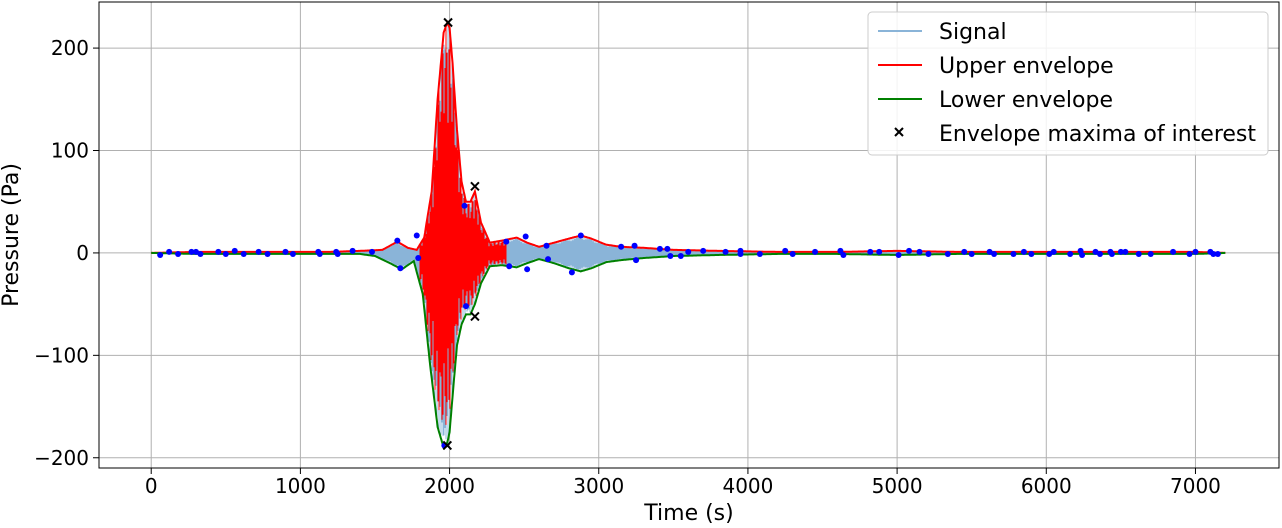  I want to click on legend-label-lower-envelope: Lower envelope, so click(1026, 100).